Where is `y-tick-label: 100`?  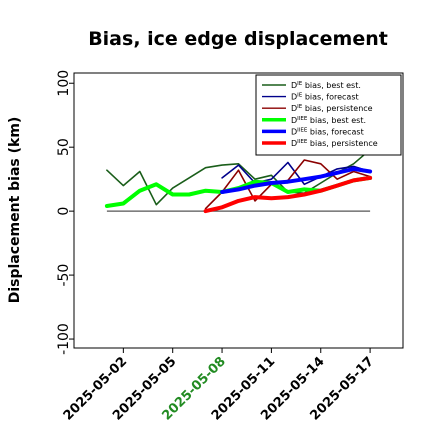 y-tick-label: 100 is located at coordinates (64, 83).